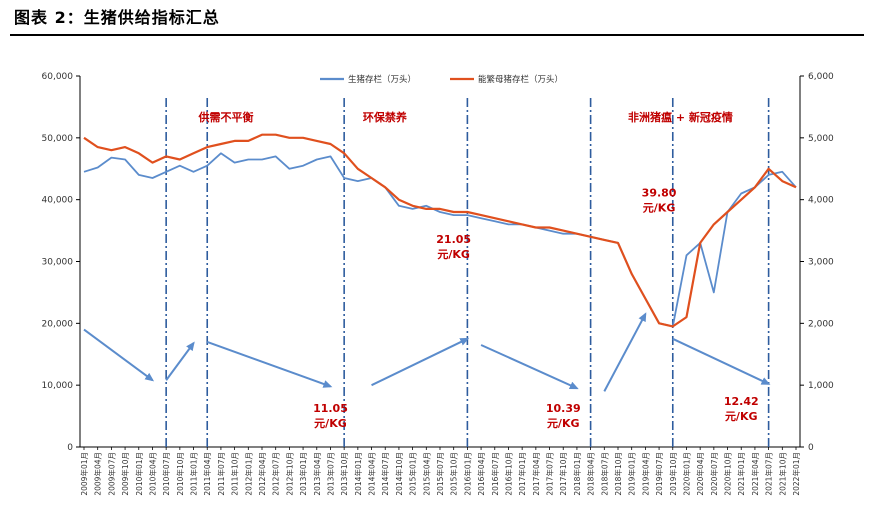 The image size is (869, 514). Describe the element at coordinates (782, 474) in the screenshot. I see `x-tick-label: 2021年10月` at that location.